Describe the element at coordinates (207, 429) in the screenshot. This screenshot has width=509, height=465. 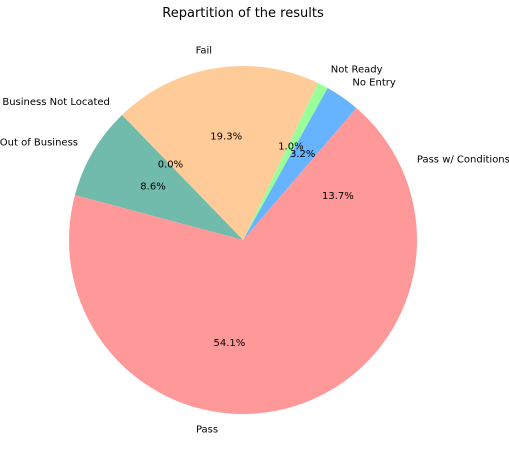
I see `slice-label-pass: Pass` at that location.